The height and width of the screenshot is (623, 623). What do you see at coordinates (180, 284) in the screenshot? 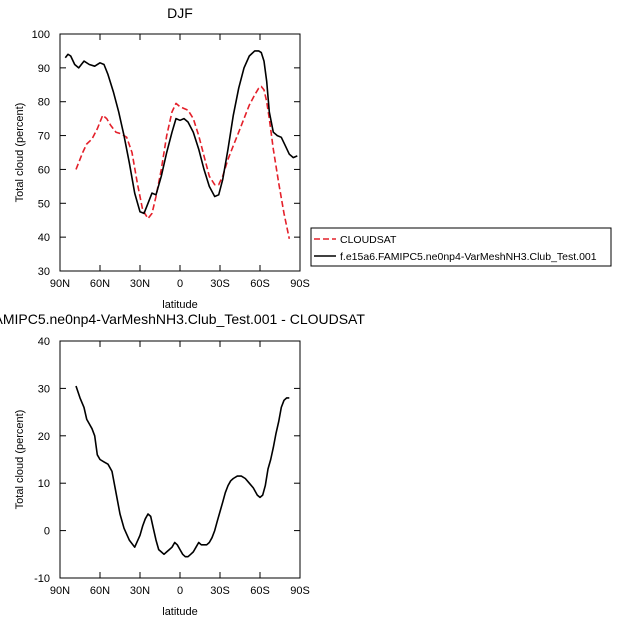
I see `top-x-tick-label: 0` at bounding box center [180, 284].